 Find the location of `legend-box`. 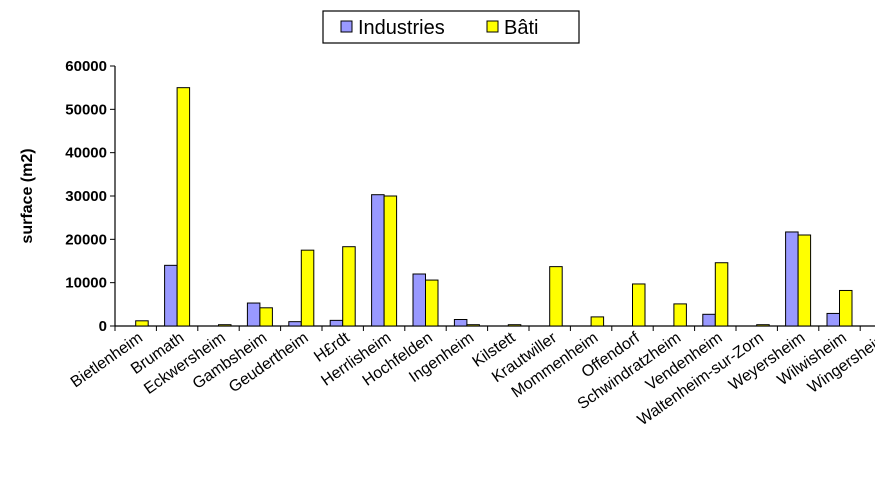

legend-box is located at coordinates (451, 27).